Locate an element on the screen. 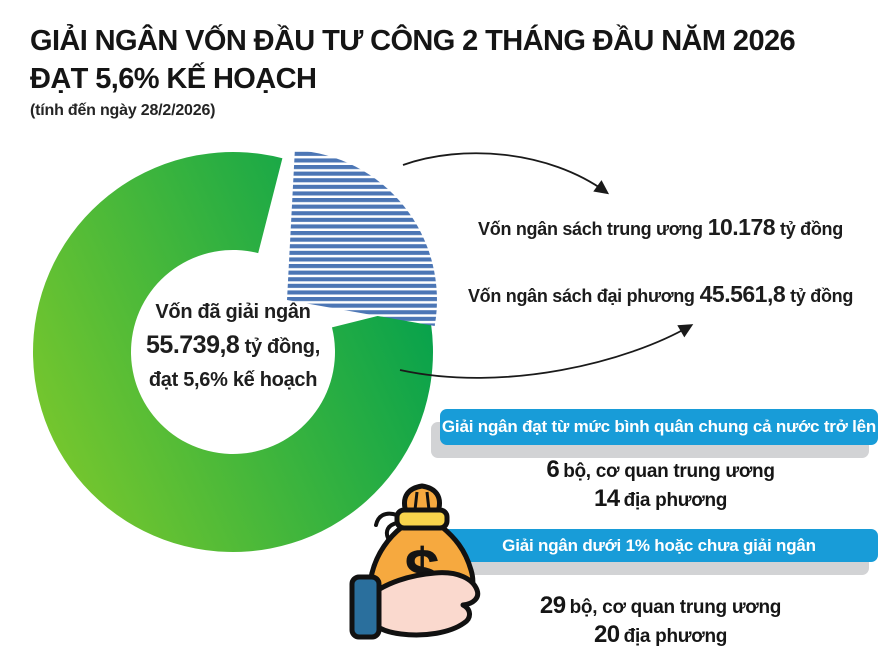 Image resolution: width=883 pixels, height=666 pixels. stats-below-one-percent: 29 bộ, cơ quan trung ương 20 địa phương is located at coordinates (660, 621).